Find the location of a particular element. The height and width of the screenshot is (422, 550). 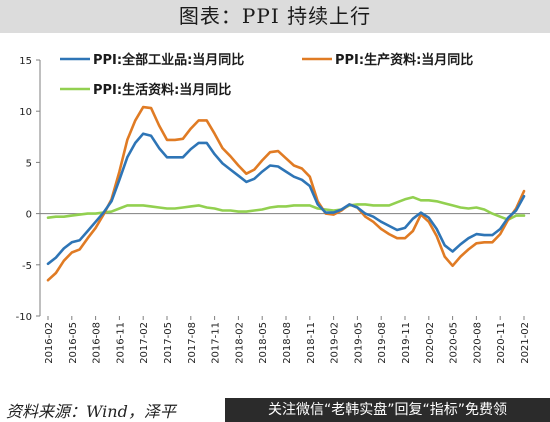

chart-title: 图表：PPI 持续上行 is located at coordinates (275, 16).